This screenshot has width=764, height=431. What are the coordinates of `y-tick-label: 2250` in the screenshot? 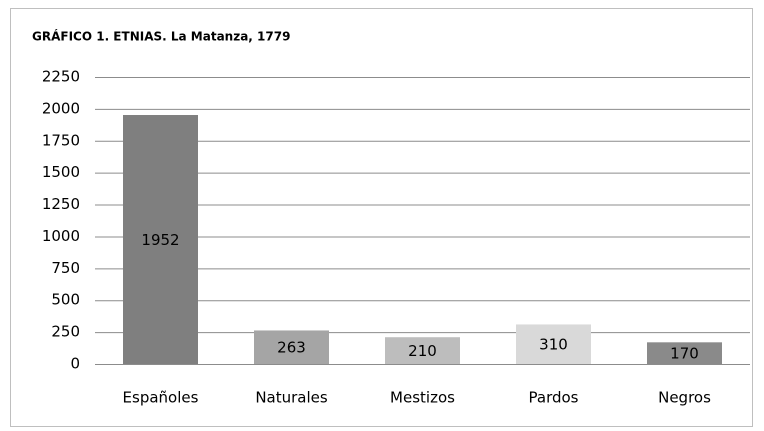 It's located at (61, 77).